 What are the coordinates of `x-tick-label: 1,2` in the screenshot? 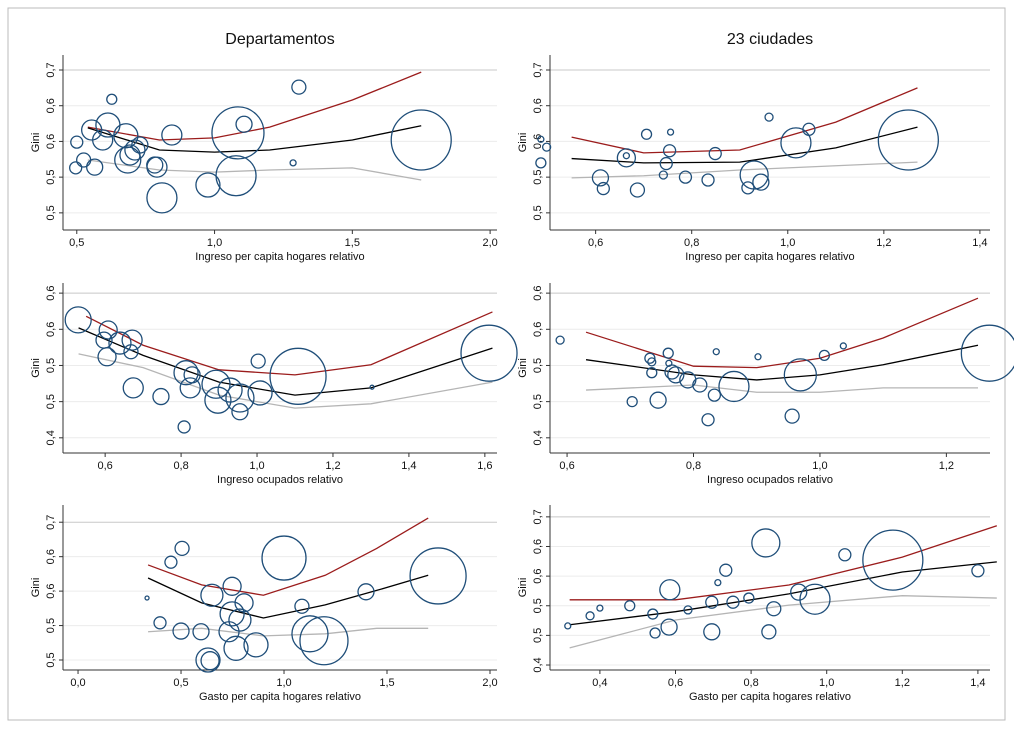 It's located at (902, 683).